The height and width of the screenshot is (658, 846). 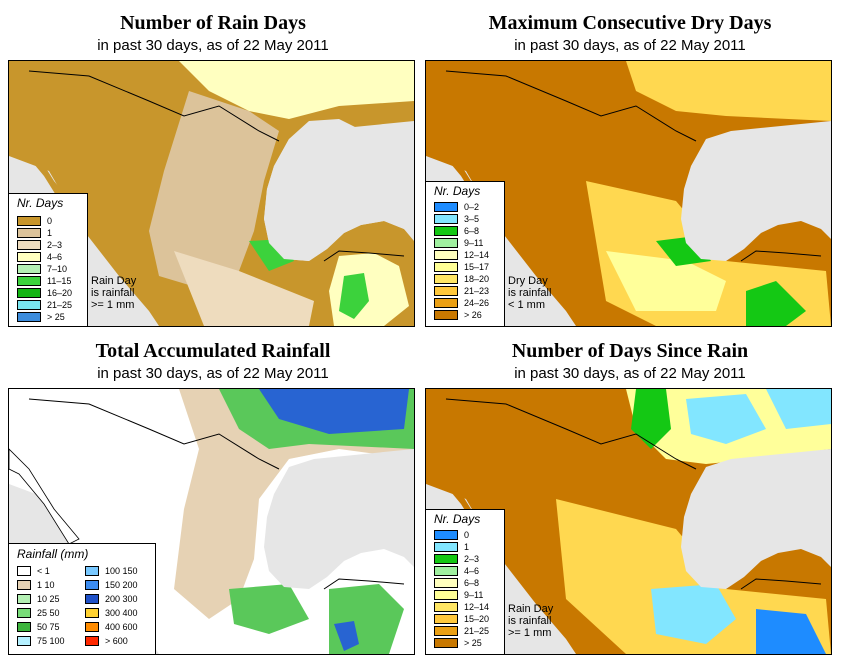 What do you see at coordinates (121, 585) in the screenshot?
I see `legend-label: 150 200` at bounding box center [121, 585].